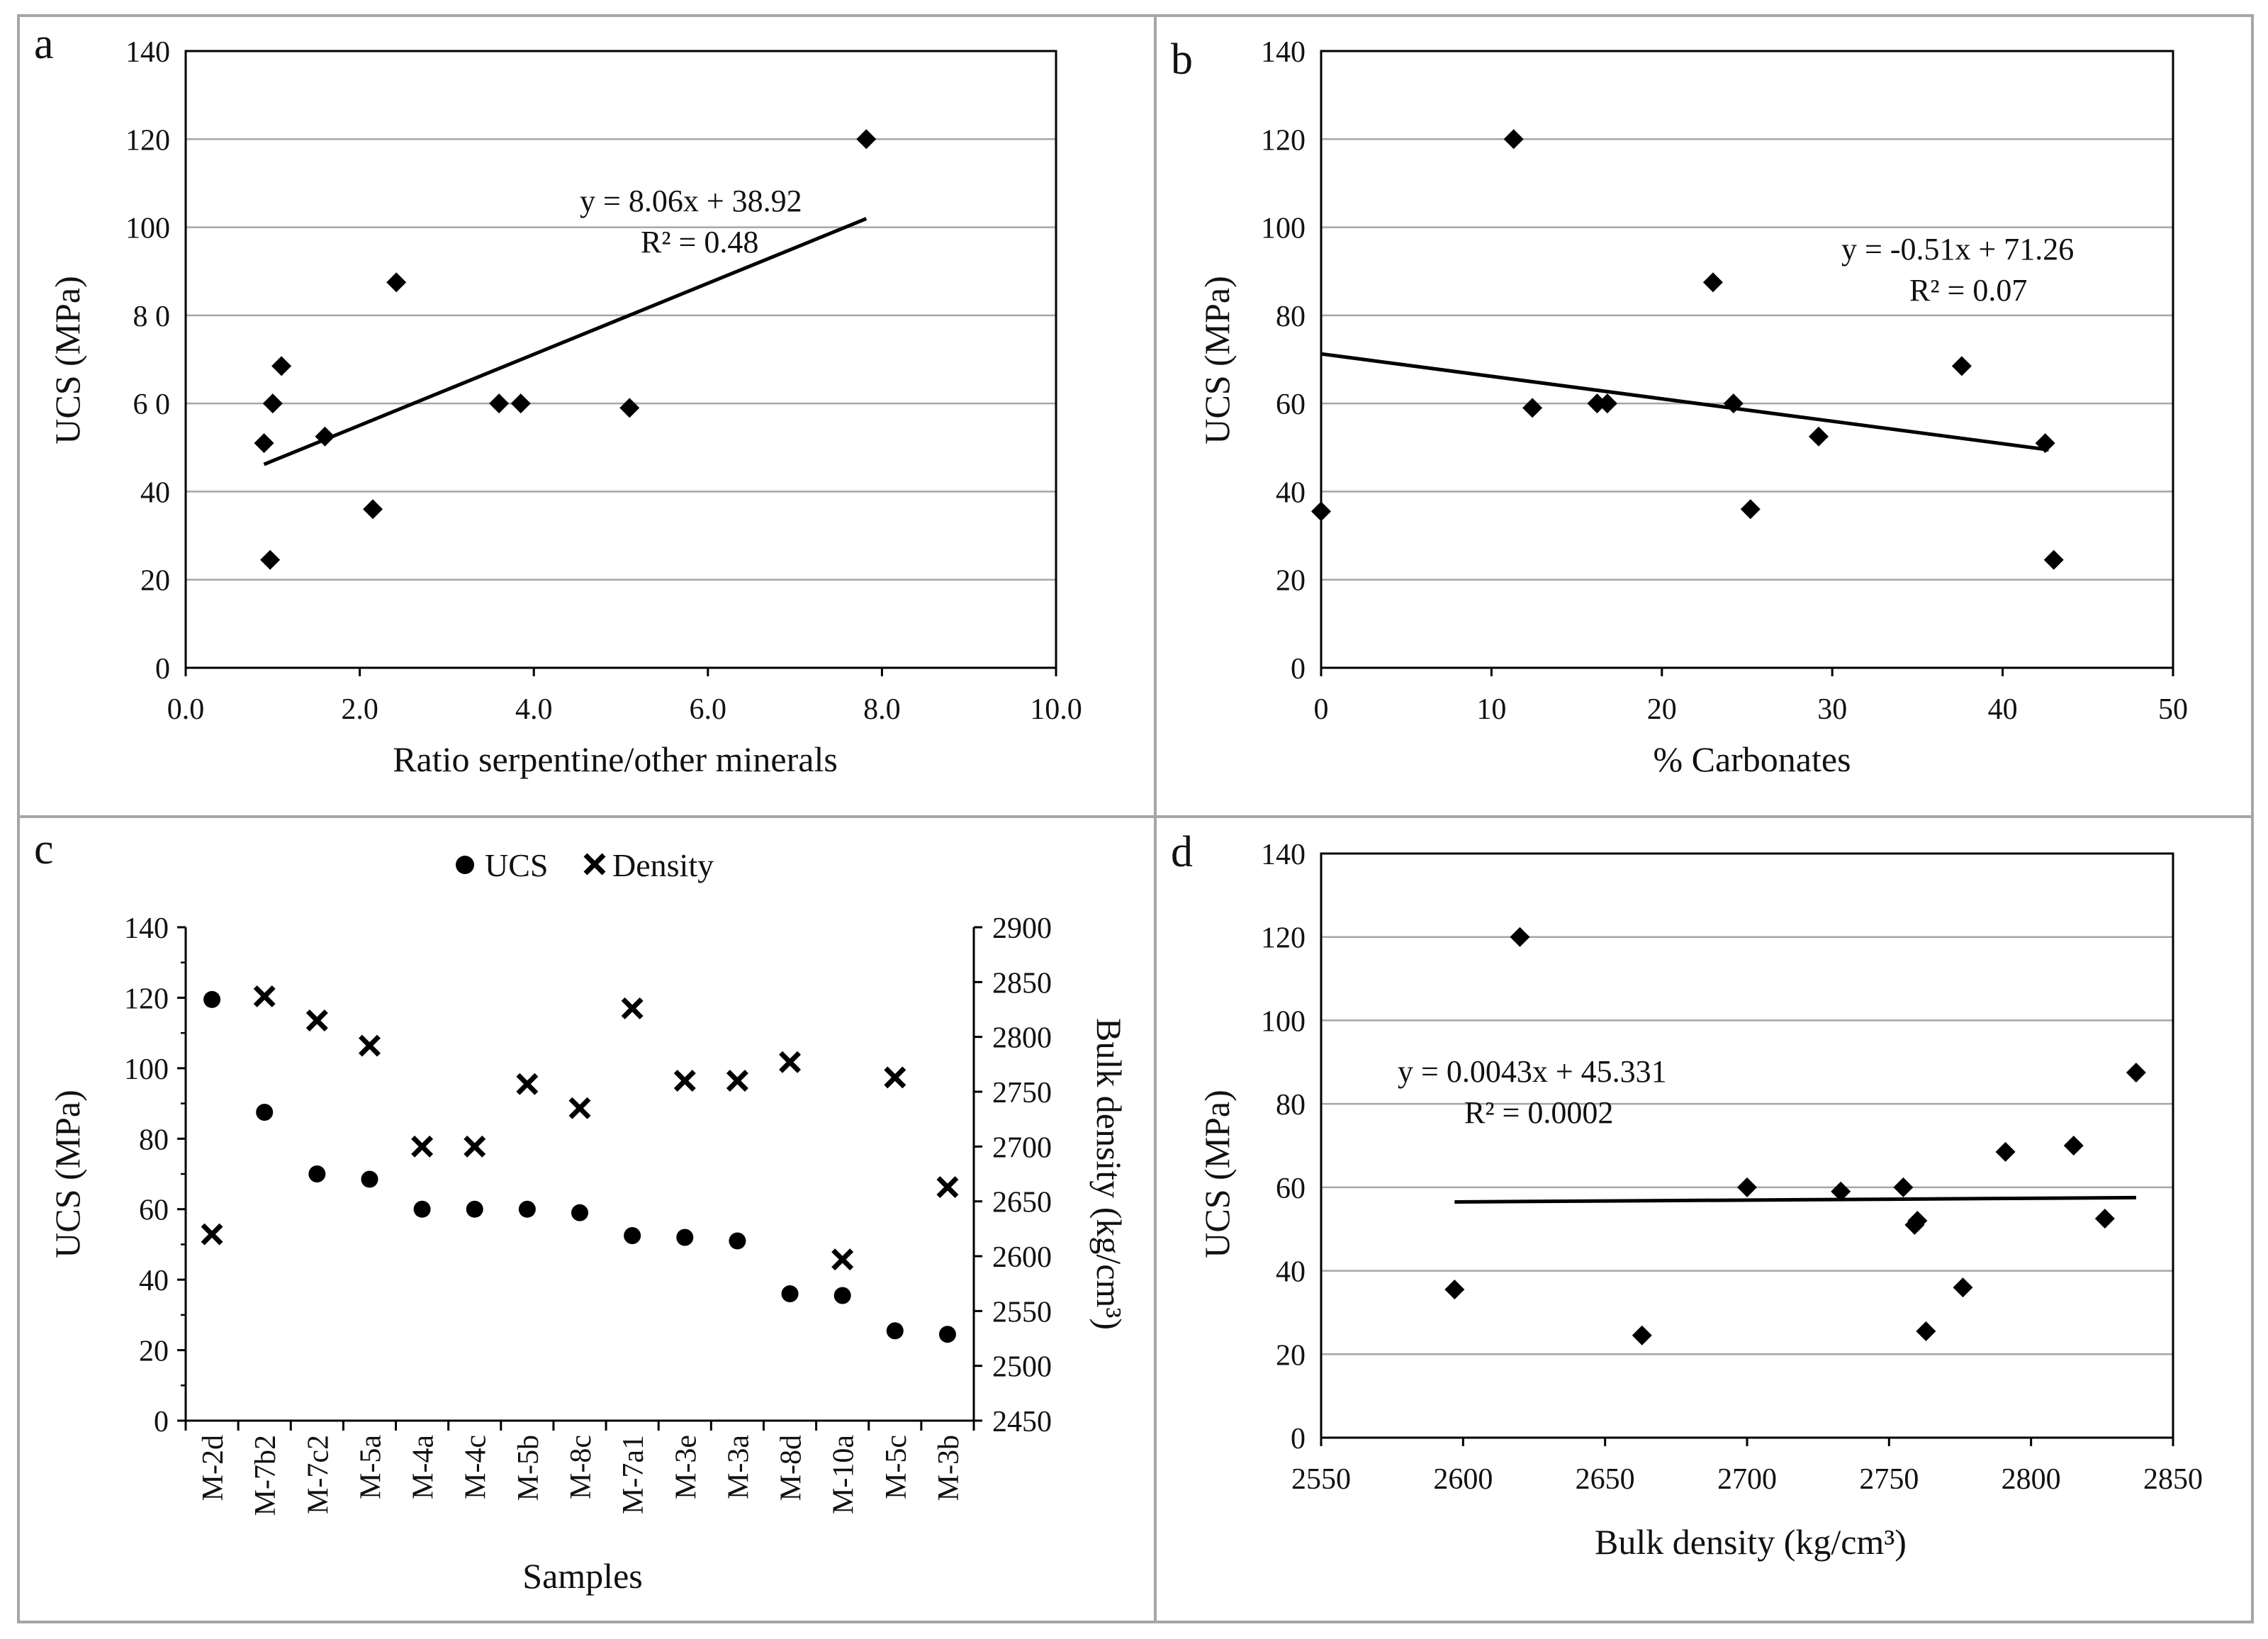 The height and width of the screenshot is (1639, 2268). What do you see at coordinates (44, 44) in the screenshot?
I see `panel-label-a: a` at bounding box center [44, 44].